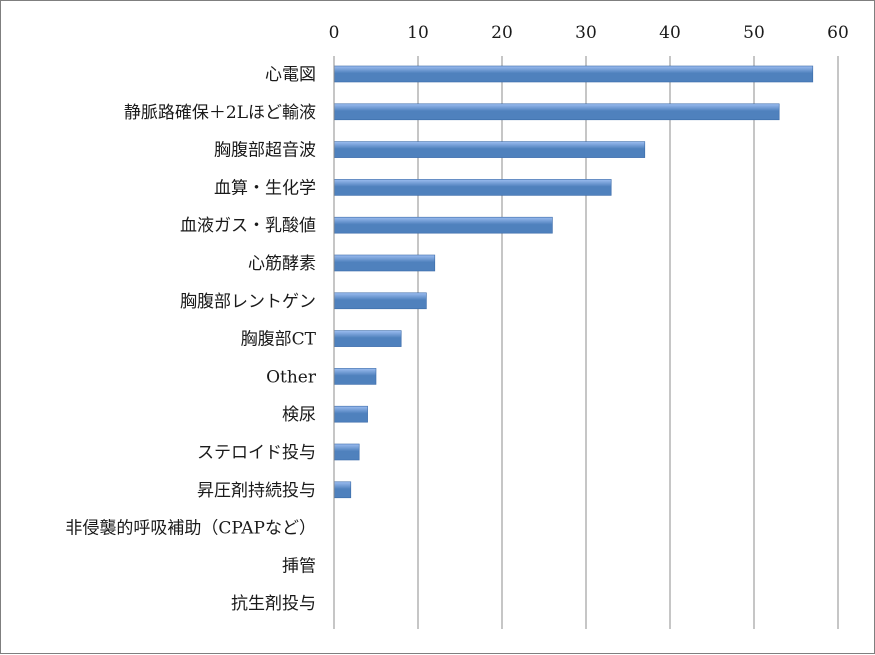 The image size is (875, 655). Describe the element at coordinates (418, 33) in the screenshot. I see `x-tick-label: 10` at that location.